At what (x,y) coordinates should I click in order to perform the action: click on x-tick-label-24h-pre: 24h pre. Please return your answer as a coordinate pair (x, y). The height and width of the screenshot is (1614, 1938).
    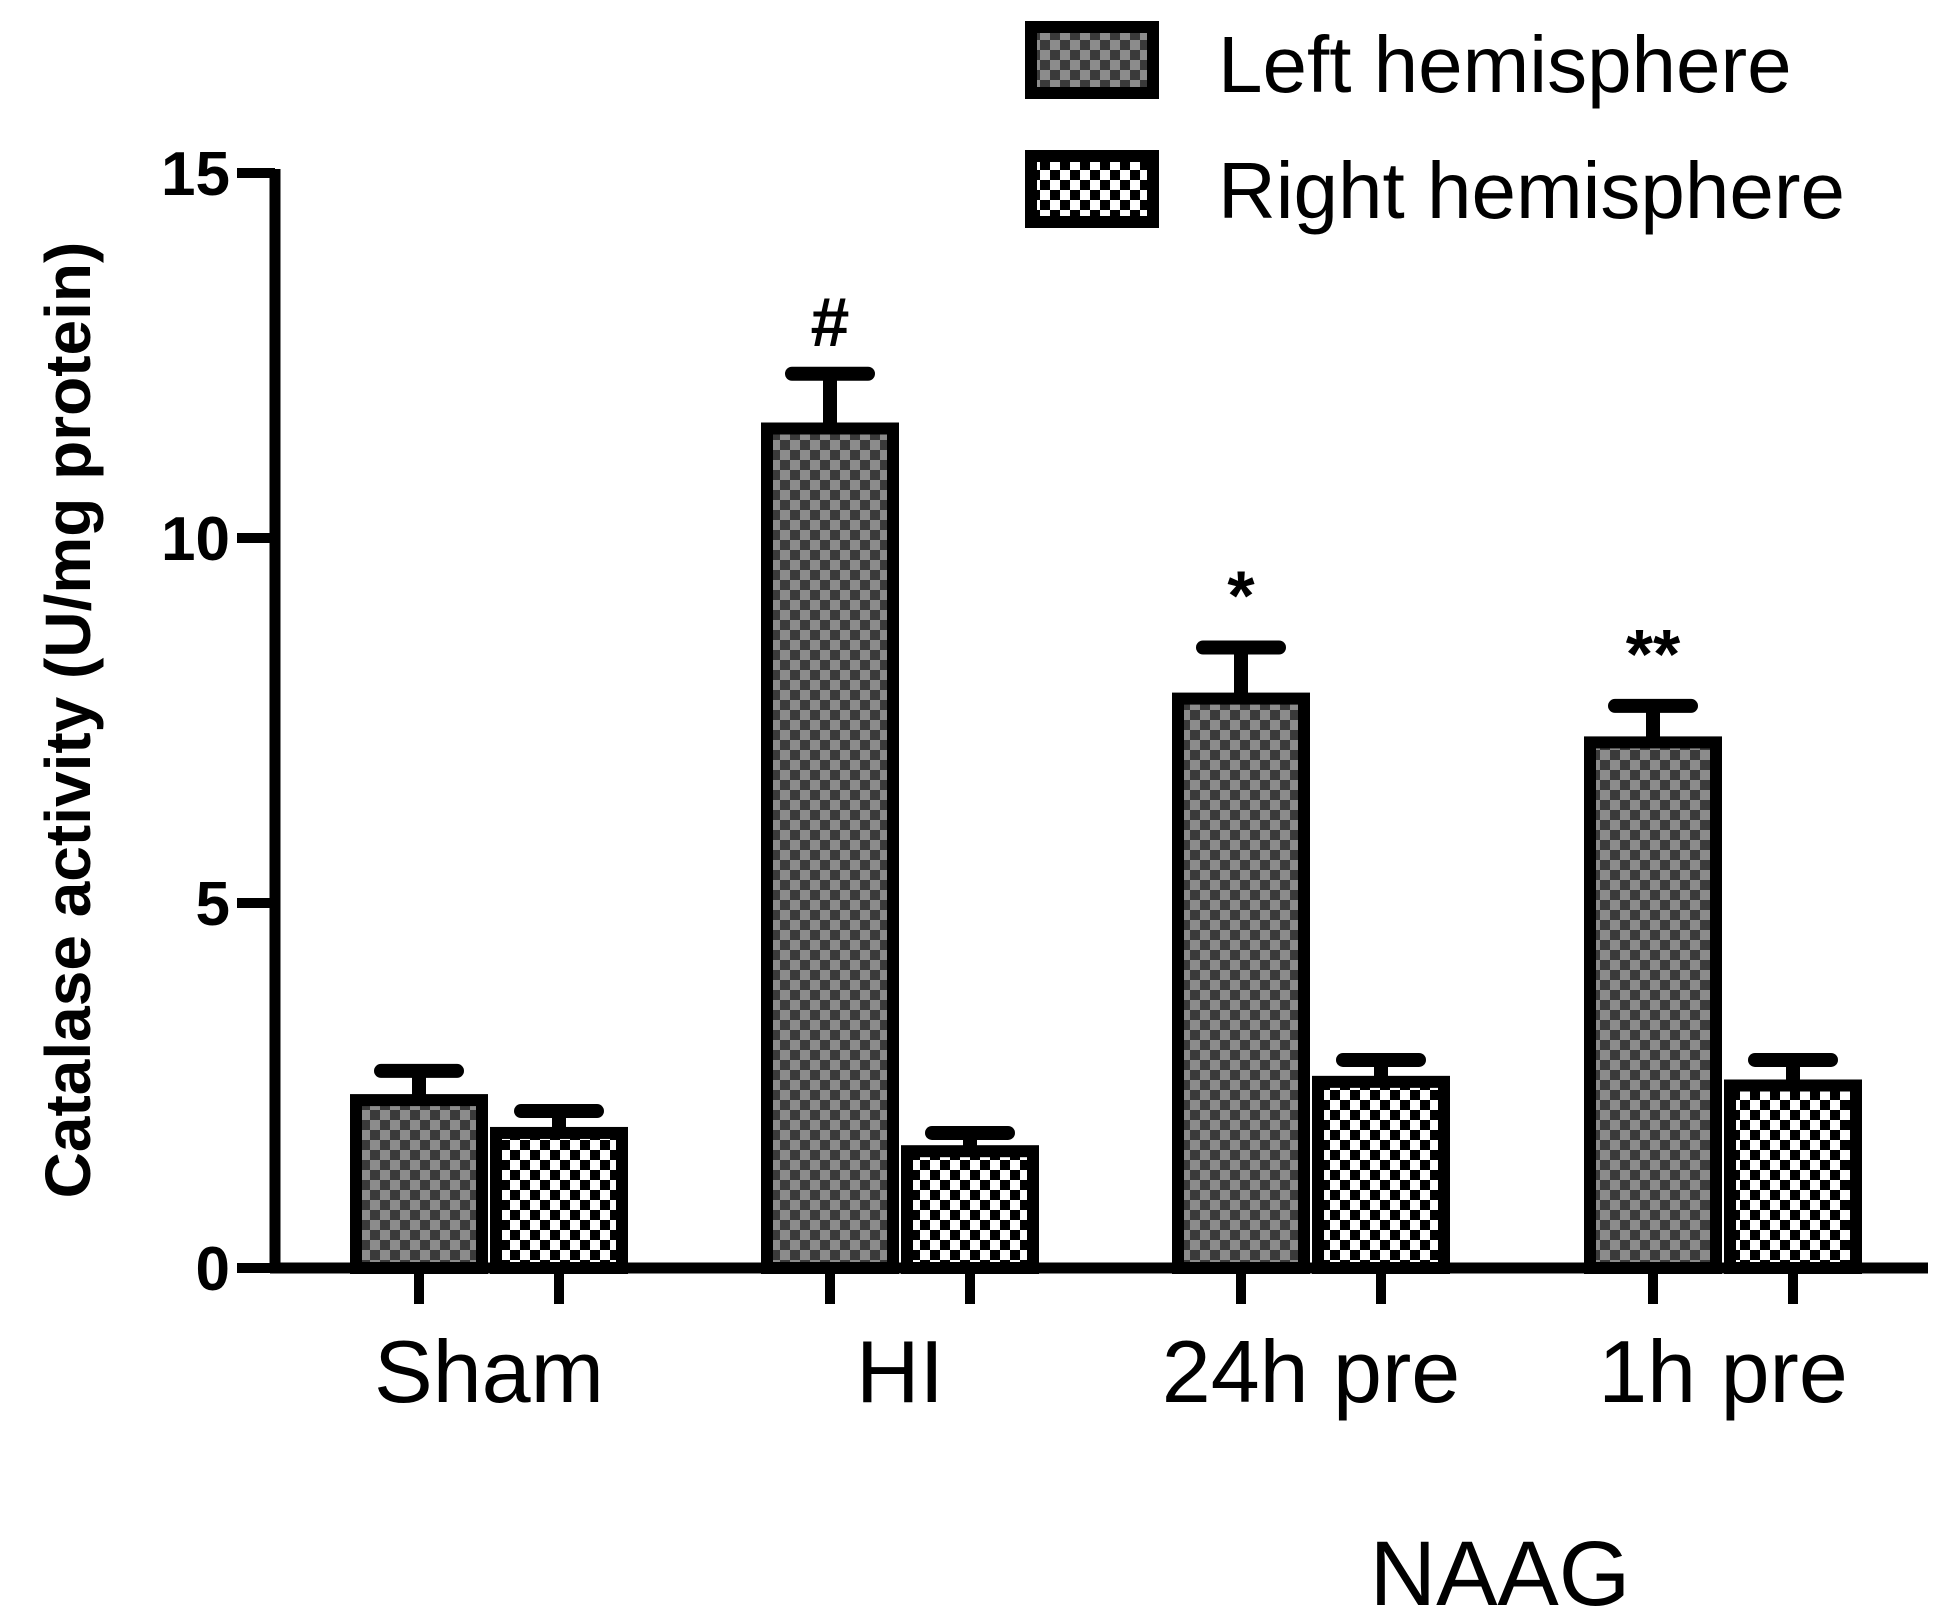
    Looking at the image, I should click on (1311, 1371).